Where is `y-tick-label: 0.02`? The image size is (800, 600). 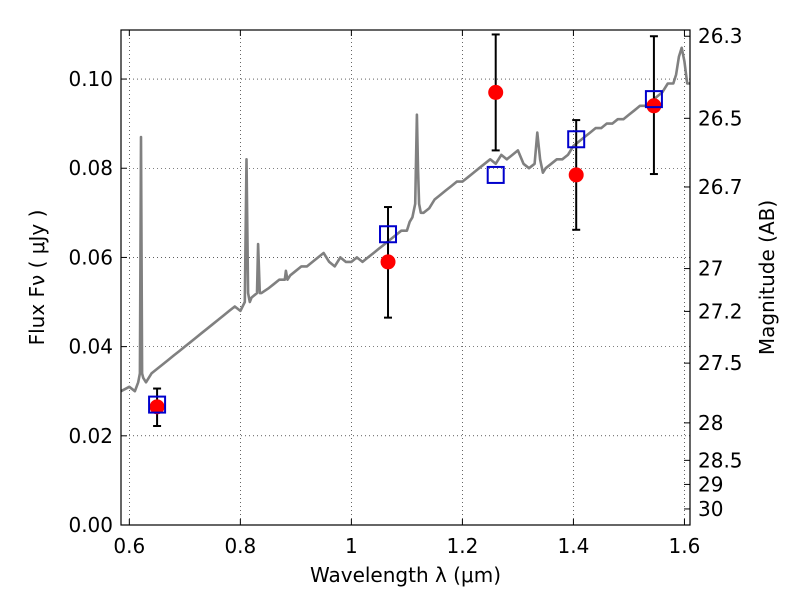 y-tick-label: 0.02 is located at coordinates (90, 436).